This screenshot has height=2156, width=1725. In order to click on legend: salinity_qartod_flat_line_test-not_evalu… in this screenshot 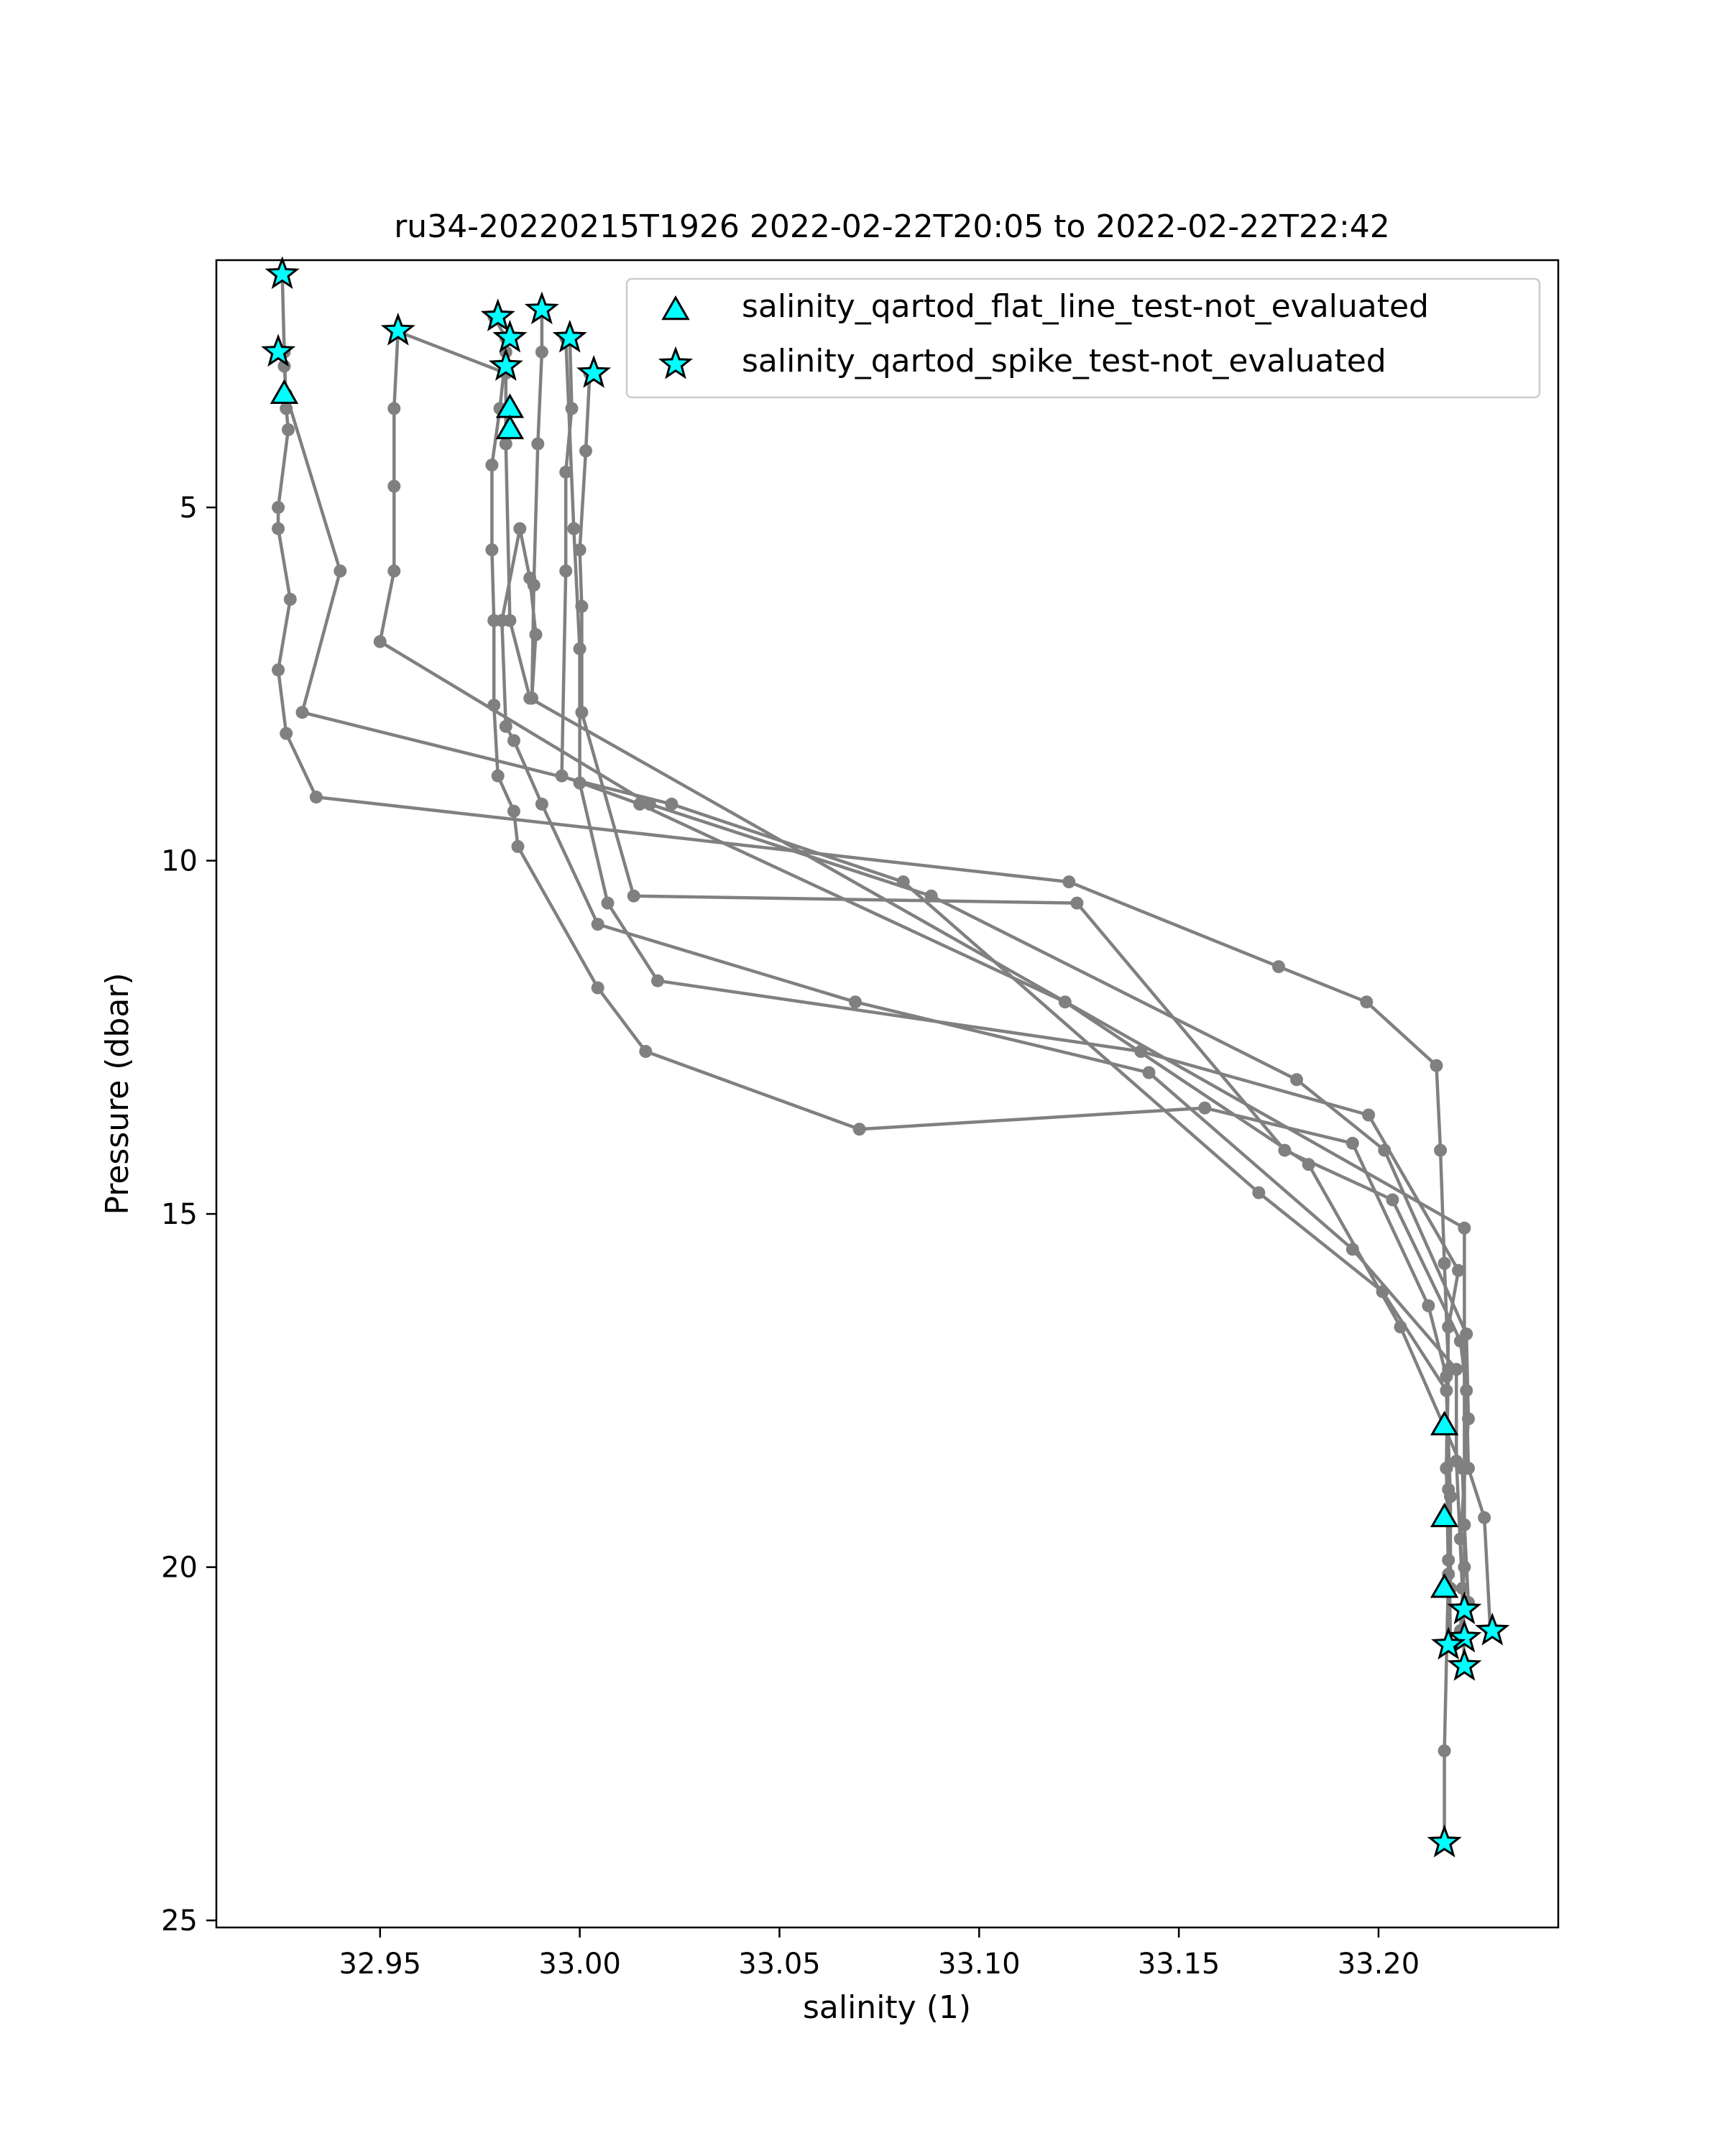, I will do `click(1083, 338)`.